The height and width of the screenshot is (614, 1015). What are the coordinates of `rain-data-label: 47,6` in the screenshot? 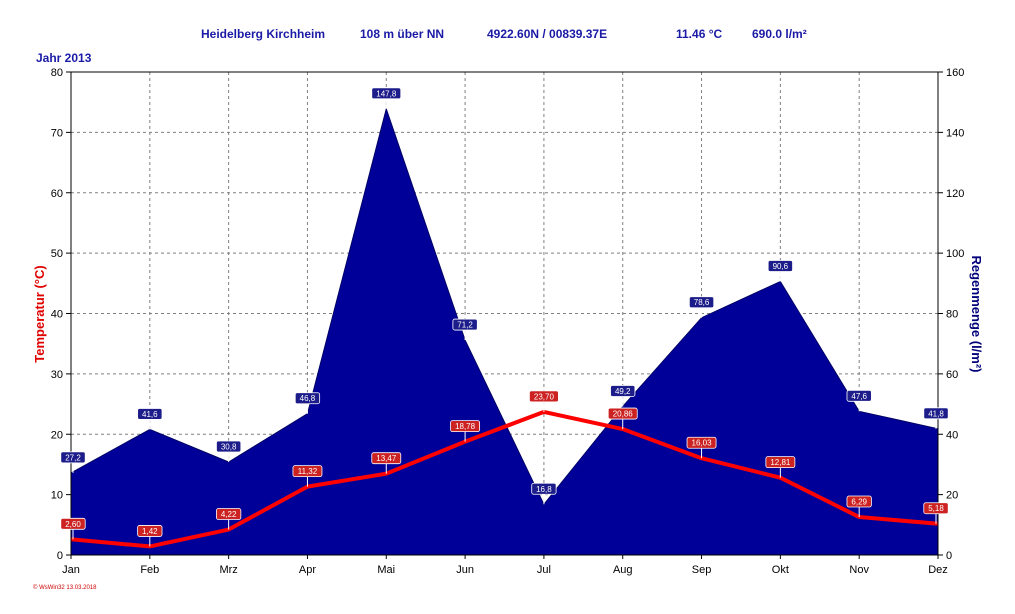 It's located at (859, 400).